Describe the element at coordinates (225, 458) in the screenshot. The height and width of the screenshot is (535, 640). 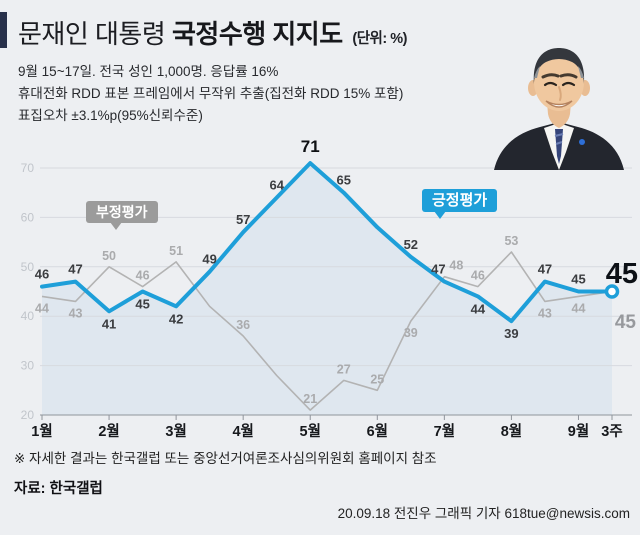
I see `footnote: ※ 자세한 결과는 한국갤럽 또는 중앙선거여론조사심의위원회 홈페이지 참조` at that location.